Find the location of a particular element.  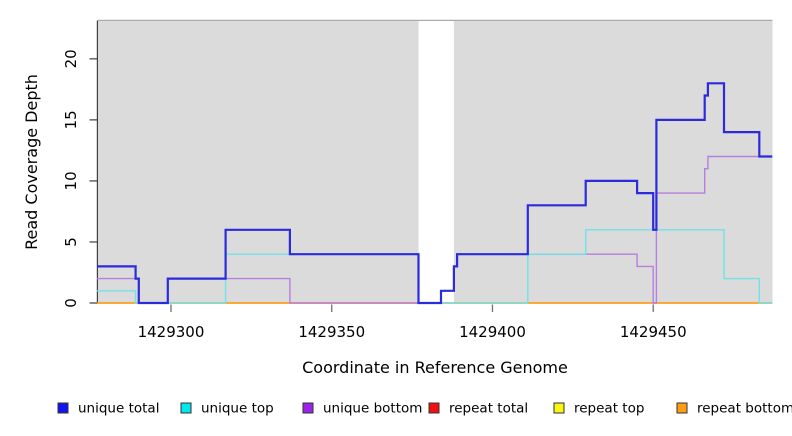

x-axis: 1429300 1429350 1429400 1429450 is located at coordinates (412, 322).